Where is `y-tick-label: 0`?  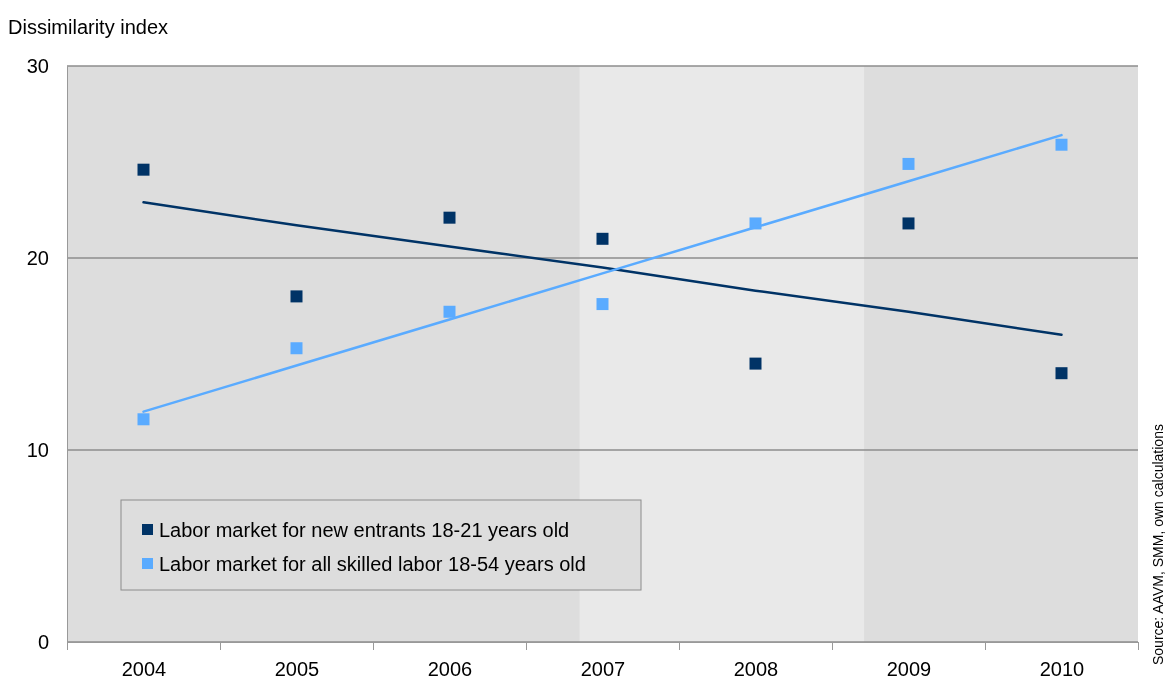
y-tick-label: 0 is located at coordinates (43, 641).